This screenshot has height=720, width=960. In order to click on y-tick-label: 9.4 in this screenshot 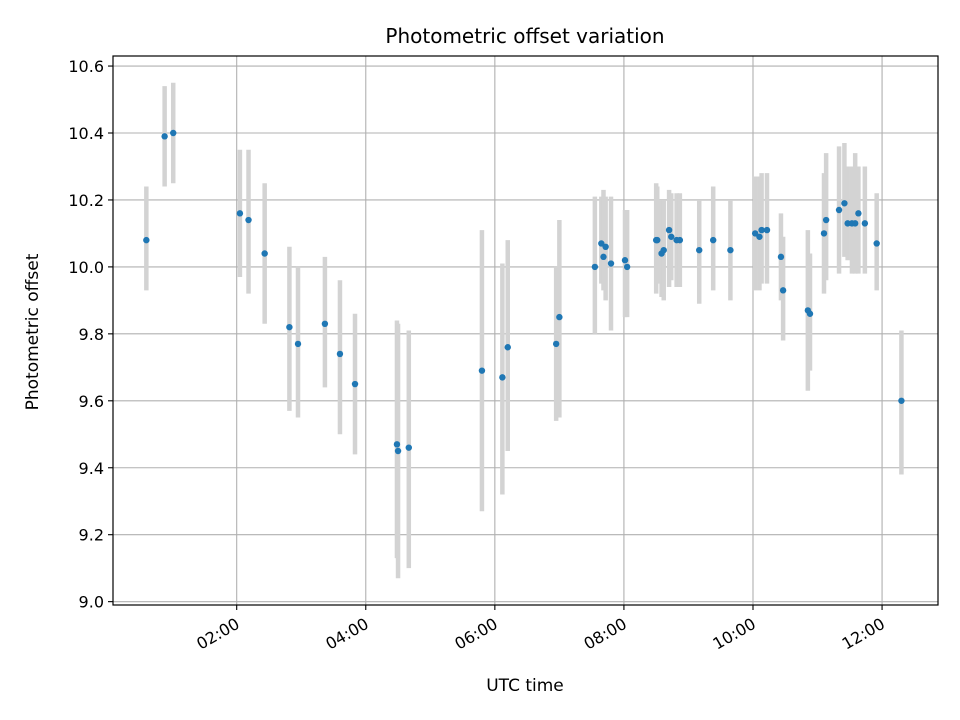, I will do `click(91, 468)`.